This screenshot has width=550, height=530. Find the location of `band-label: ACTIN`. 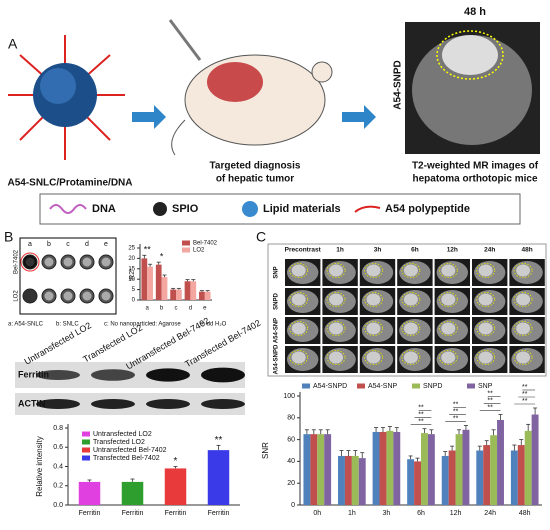

band-label: ACTIN is located at coordinates (32, 403).